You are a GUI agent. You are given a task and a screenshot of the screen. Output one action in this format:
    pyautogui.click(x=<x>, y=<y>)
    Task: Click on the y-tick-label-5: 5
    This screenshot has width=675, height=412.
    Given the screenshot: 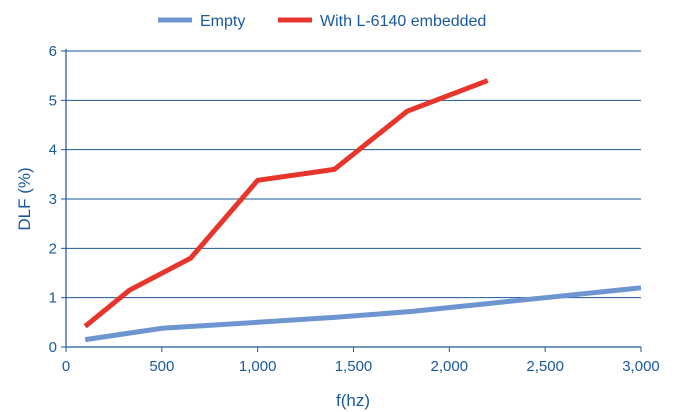 What is the action you would take?
    pyautogui.click(x=53, y=100)
    